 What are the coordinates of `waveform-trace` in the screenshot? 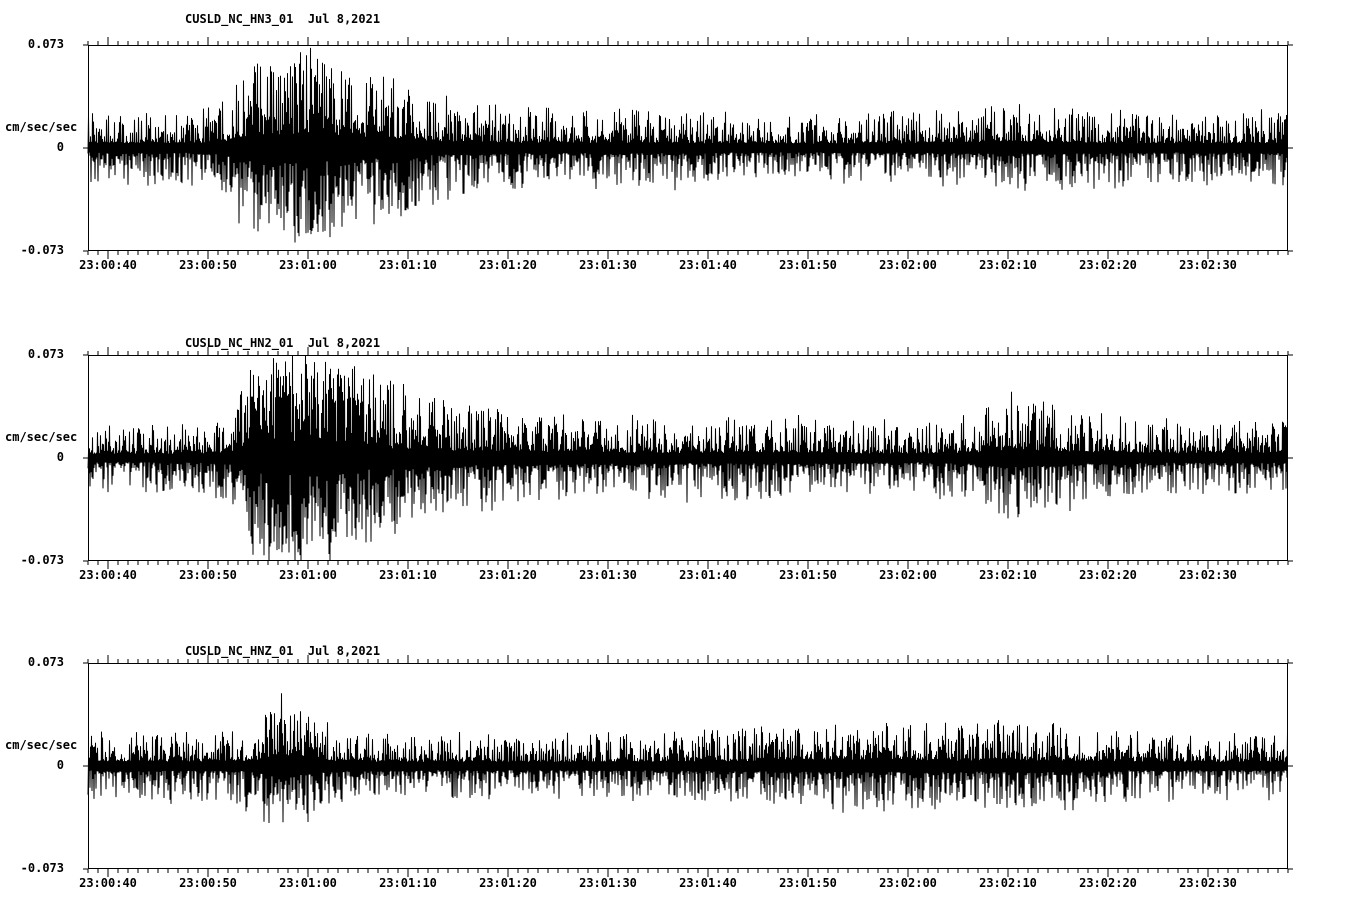 It's located at (687, 758).